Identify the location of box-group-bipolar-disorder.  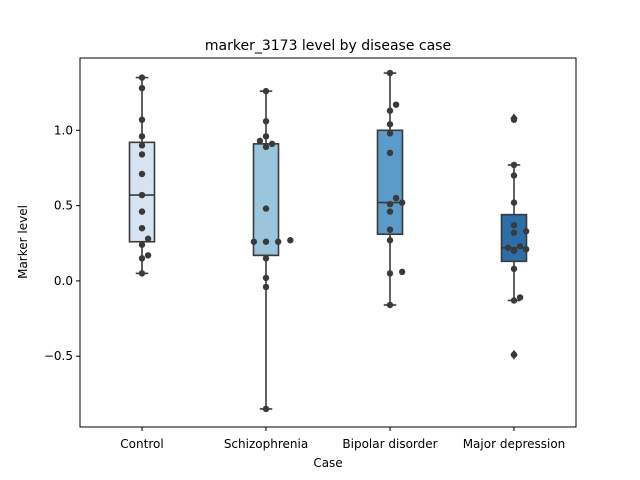
(390, 189).